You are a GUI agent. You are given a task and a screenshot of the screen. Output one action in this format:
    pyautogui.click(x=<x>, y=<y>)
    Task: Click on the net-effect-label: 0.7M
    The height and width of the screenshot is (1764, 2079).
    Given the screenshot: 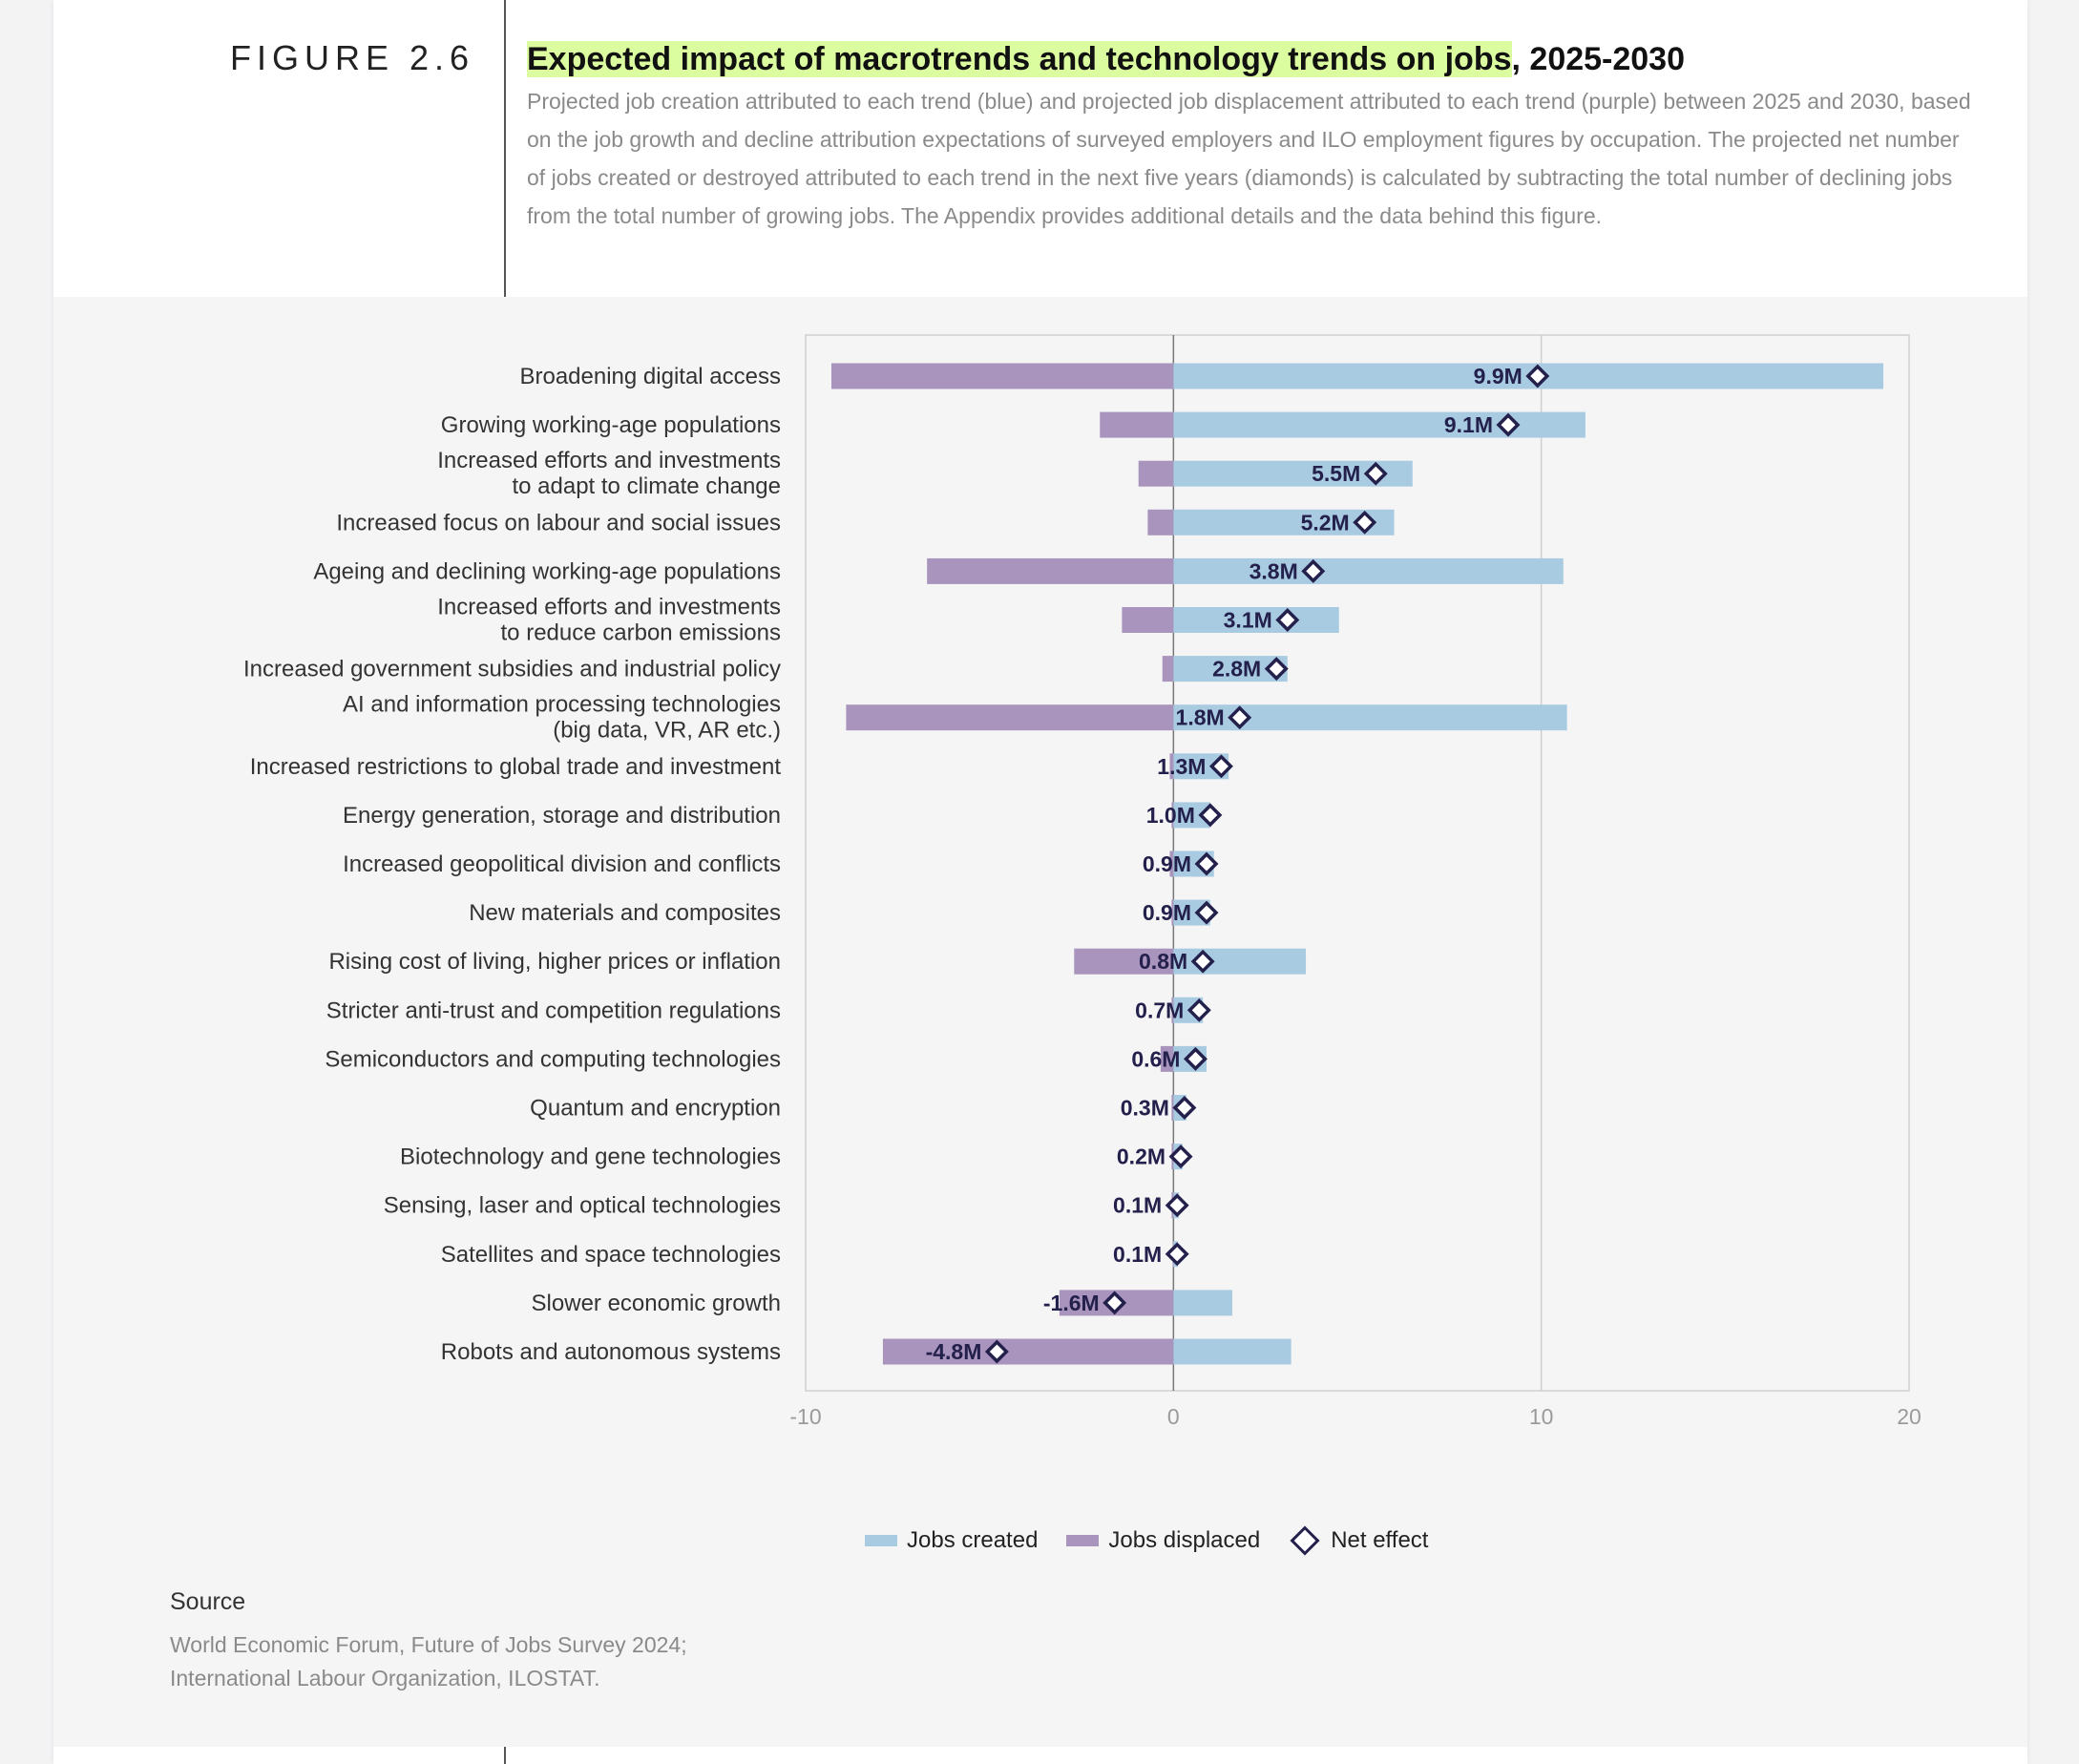 What is the action you would take?
    pyautogui.click(x=1159, y=1010)
    